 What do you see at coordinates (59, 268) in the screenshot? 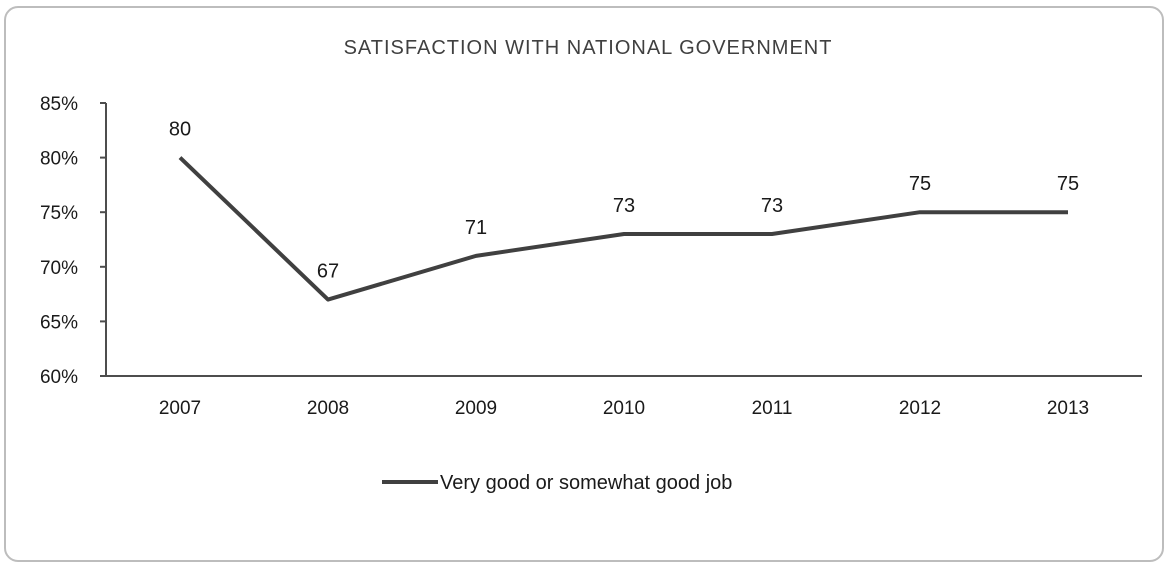
I see `y-tick-label: 70%` at bounding box center [59, 268].